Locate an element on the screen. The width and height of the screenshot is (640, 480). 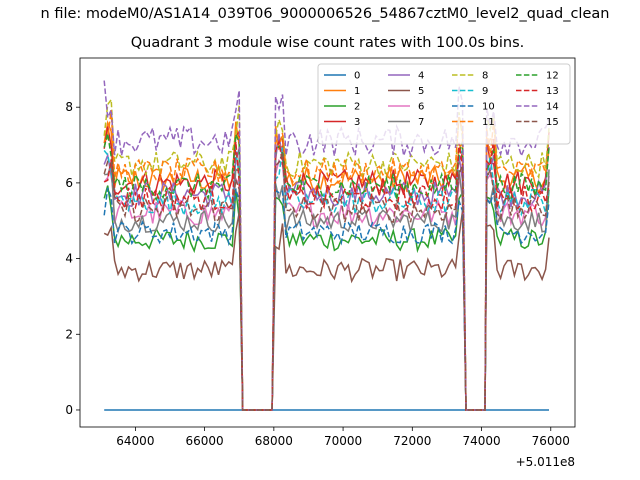
legend-label-8: 8 is located at coordinates (485, 76).